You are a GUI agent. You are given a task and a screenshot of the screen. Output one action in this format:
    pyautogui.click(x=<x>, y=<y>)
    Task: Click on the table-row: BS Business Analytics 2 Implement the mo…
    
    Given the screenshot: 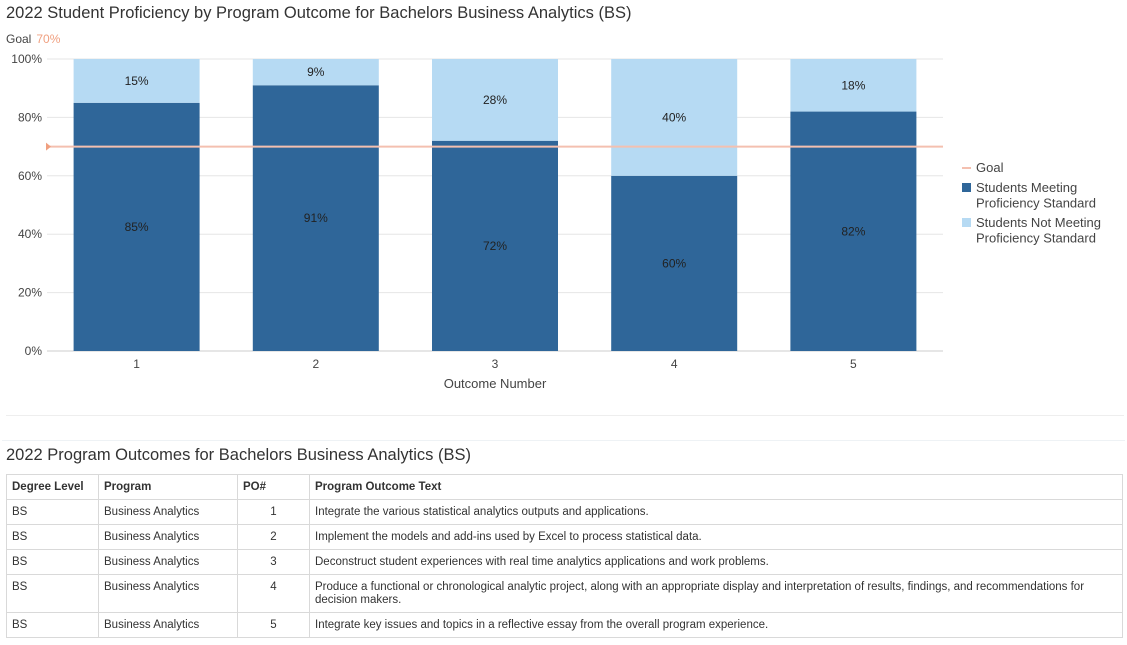 What is the action you would take?
    pyautogui.click(x=564, y=537)
    